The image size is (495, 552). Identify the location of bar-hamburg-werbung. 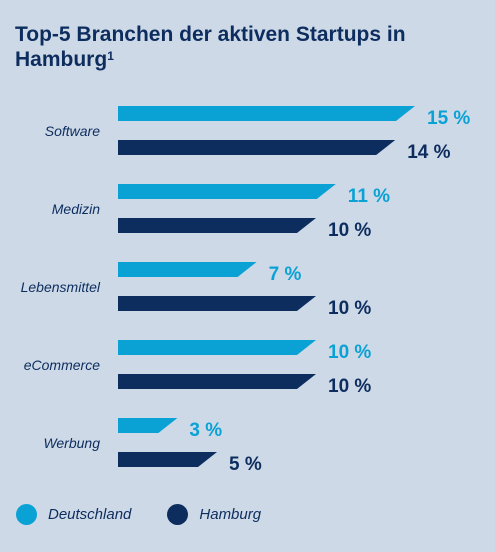
(167, 459).